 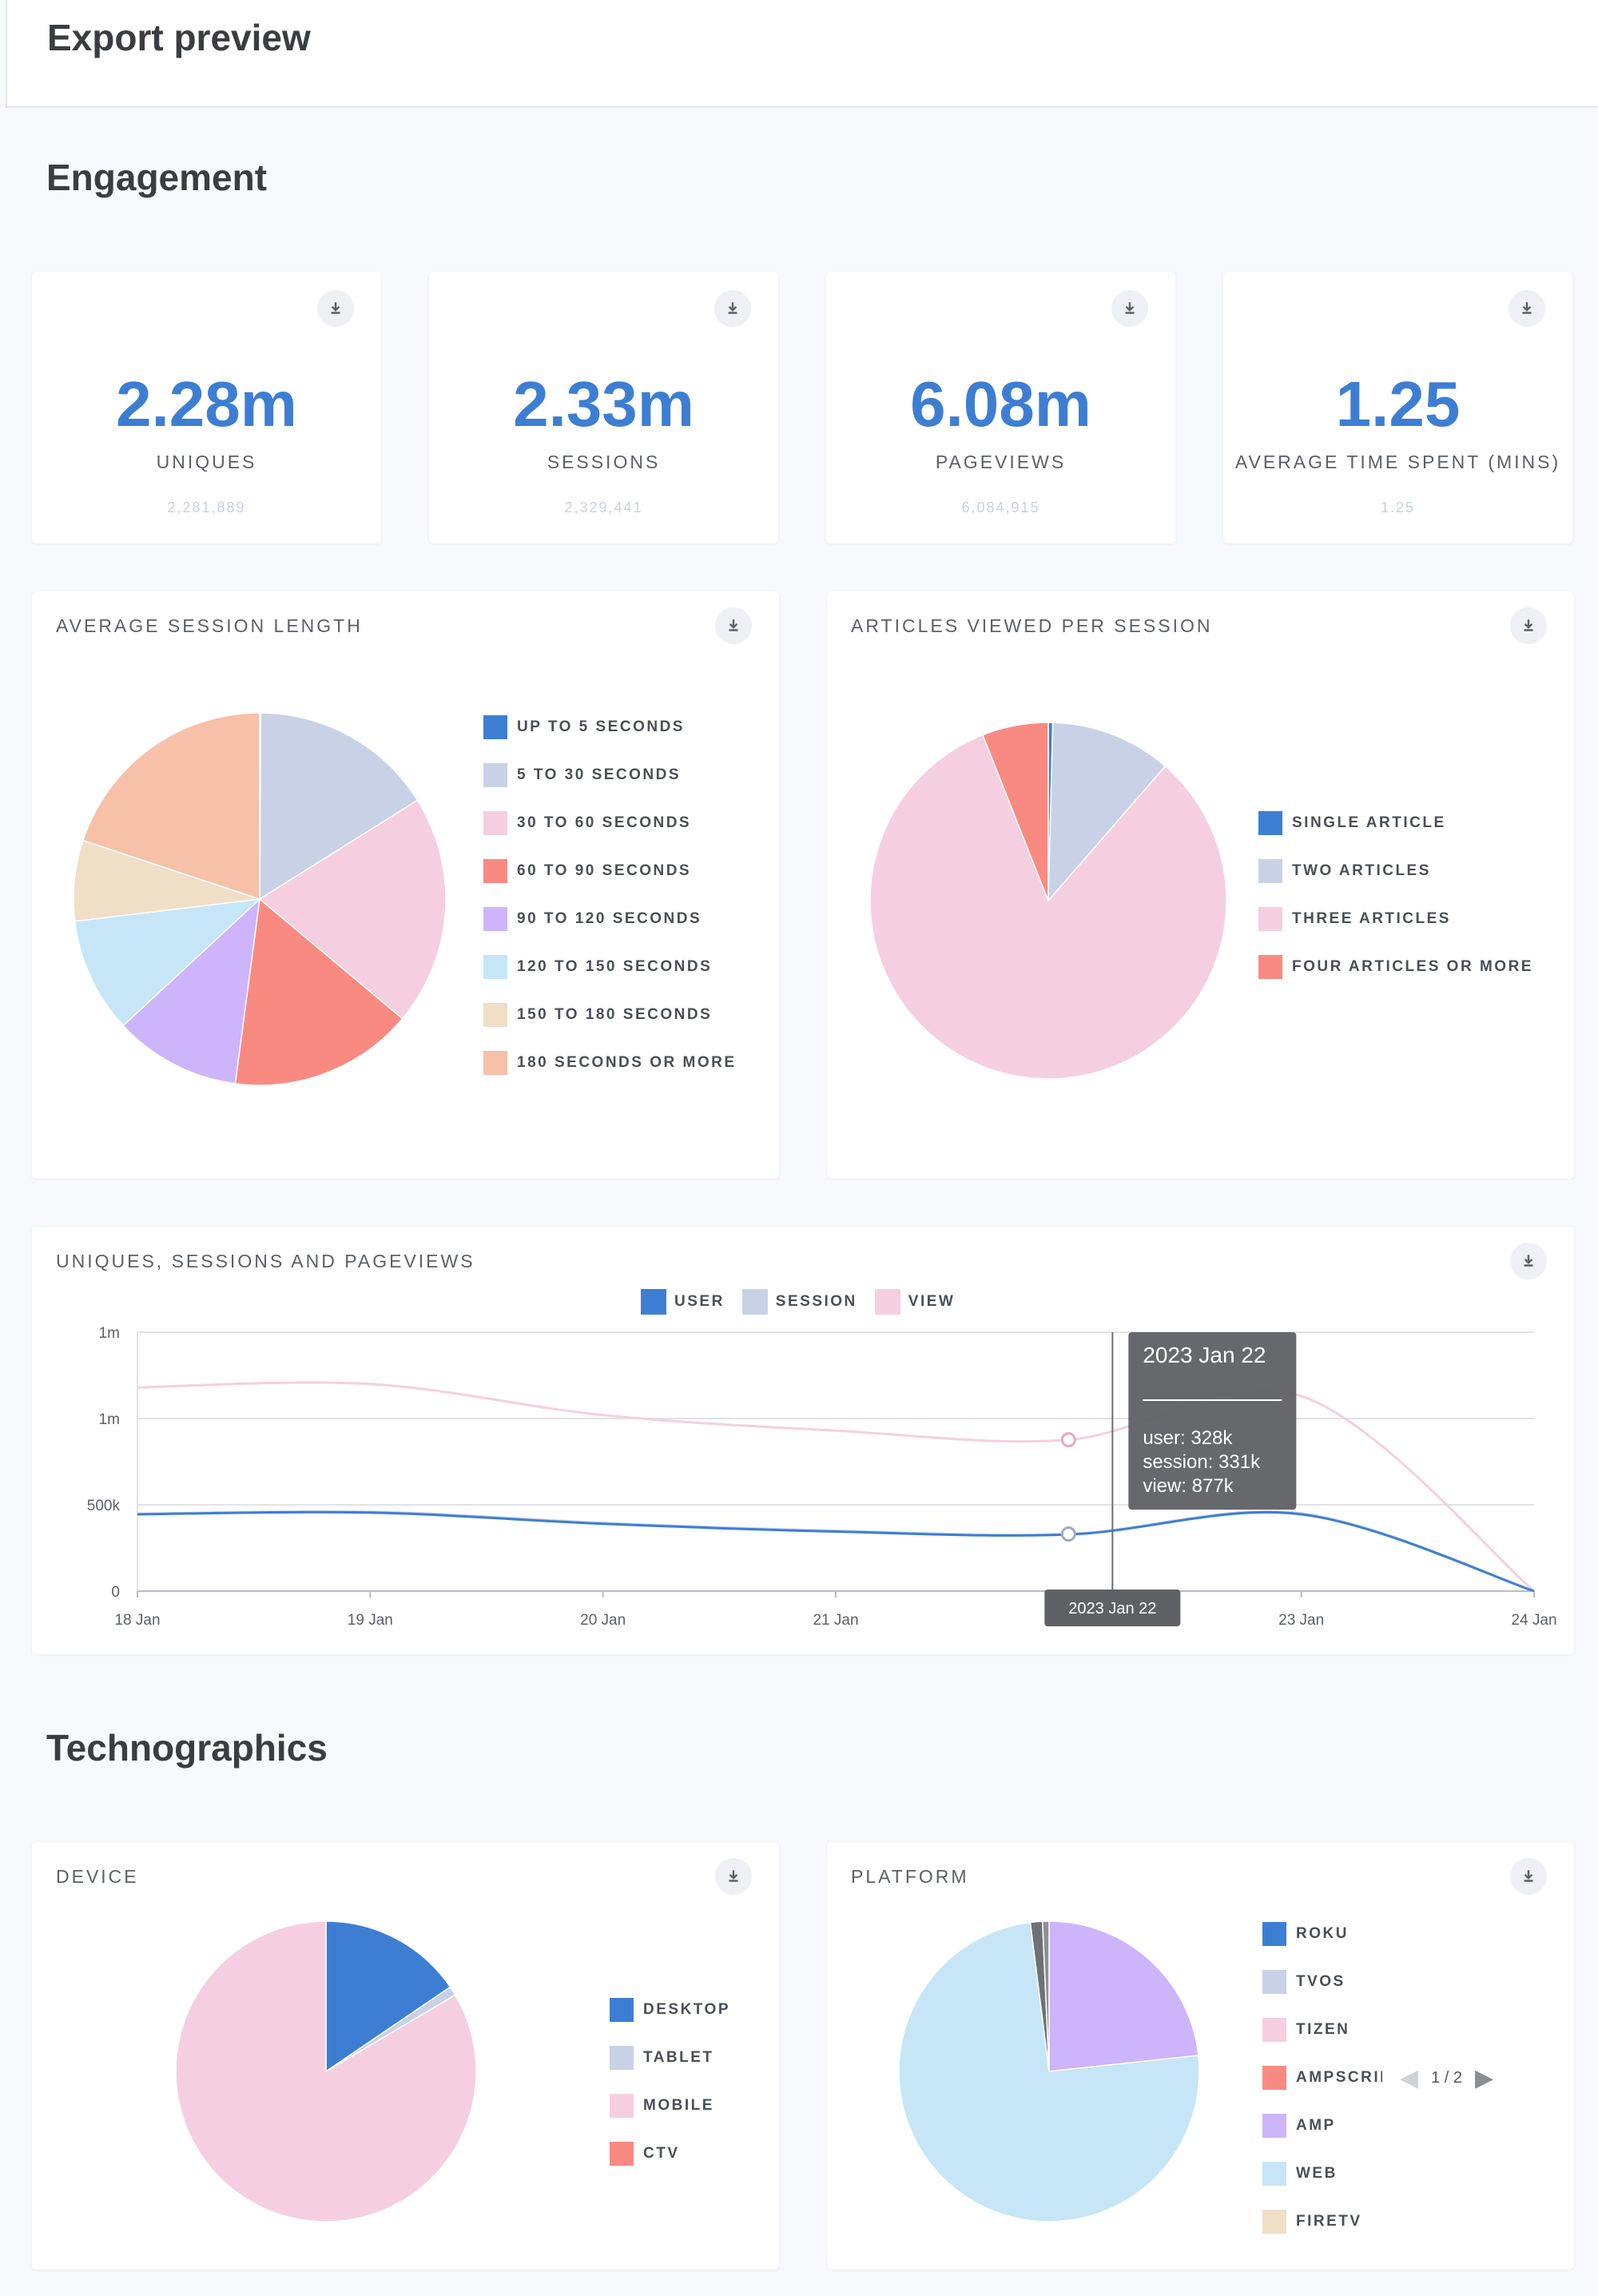 What do you see at coordinates (610, 1063) in the screenshot?
I see `legend-item-180-seconds-or-more: 180 SECONDS OR MORE` at bounding box center [610, 1063].